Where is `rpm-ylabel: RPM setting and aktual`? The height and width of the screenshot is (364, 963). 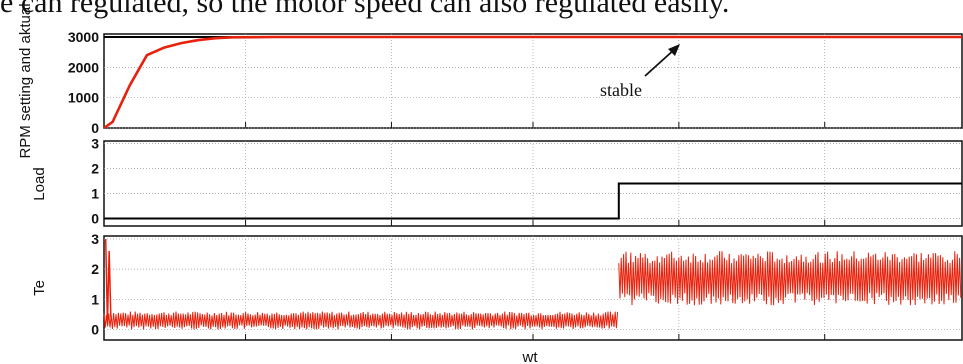 rpm-ylabel: RPM setting and aktual is located at coordinates (25, 80).